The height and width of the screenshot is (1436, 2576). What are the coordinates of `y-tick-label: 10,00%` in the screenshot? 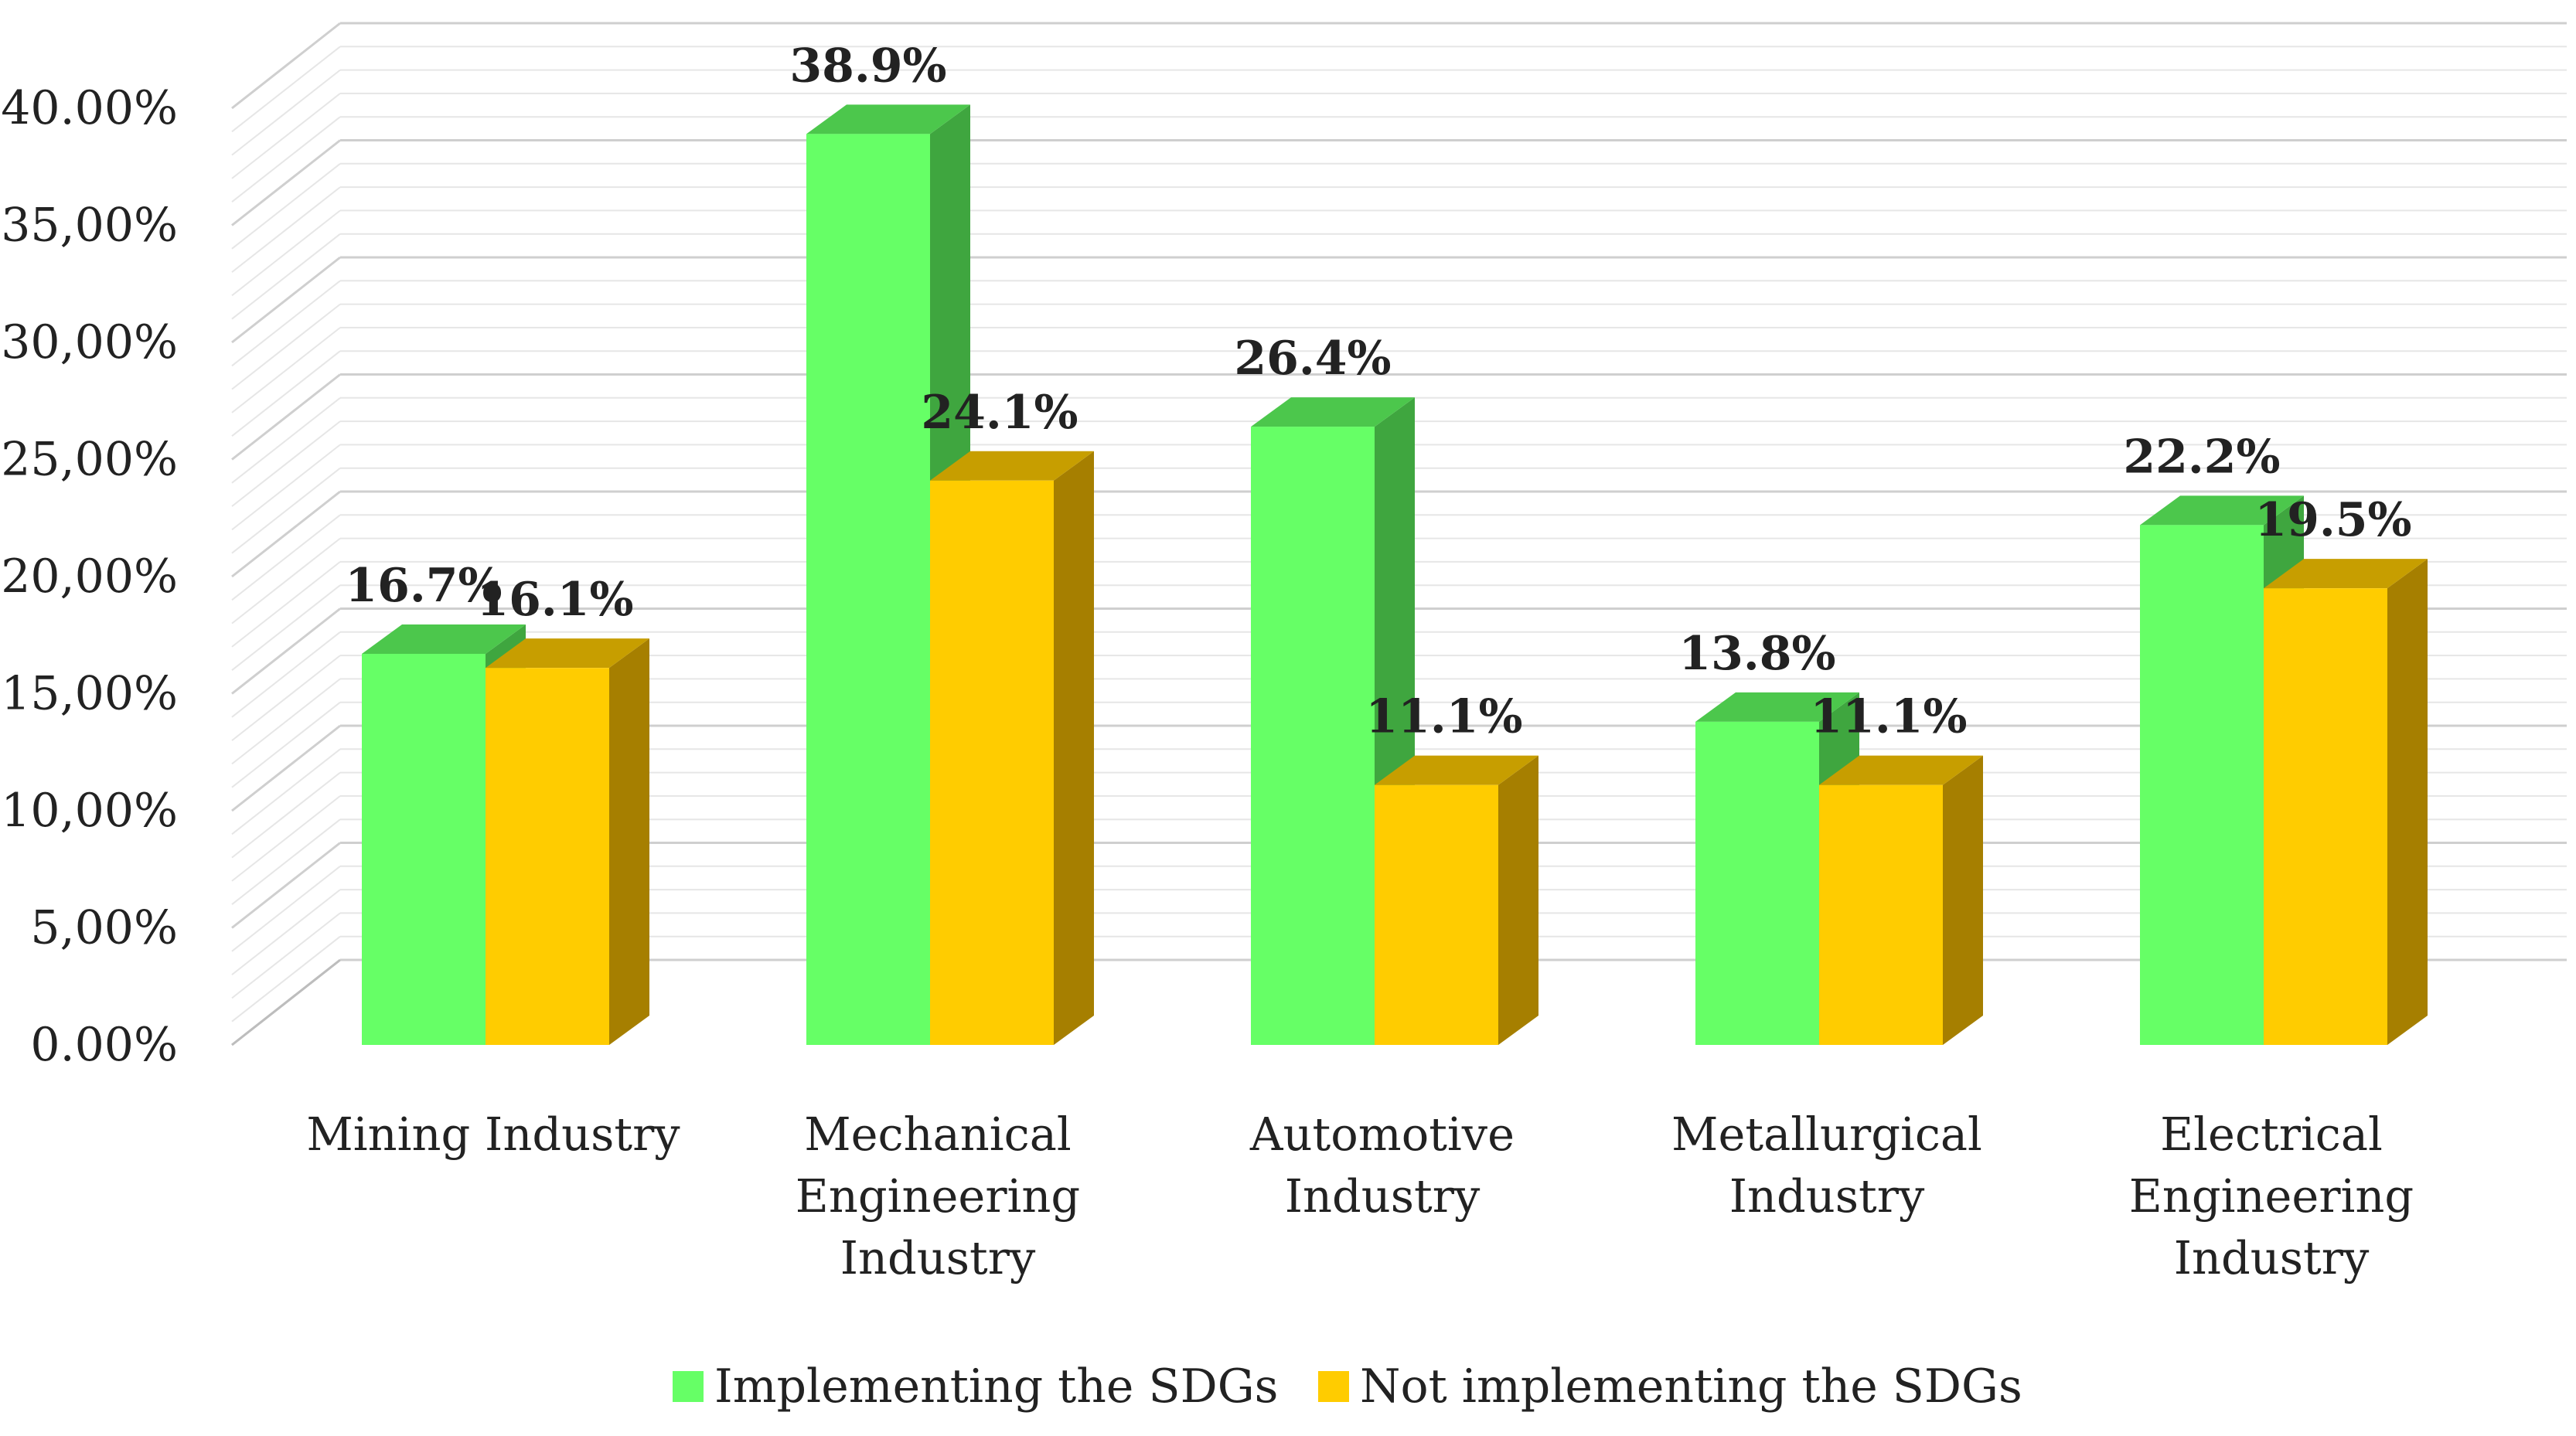 It's located at (89, 811).